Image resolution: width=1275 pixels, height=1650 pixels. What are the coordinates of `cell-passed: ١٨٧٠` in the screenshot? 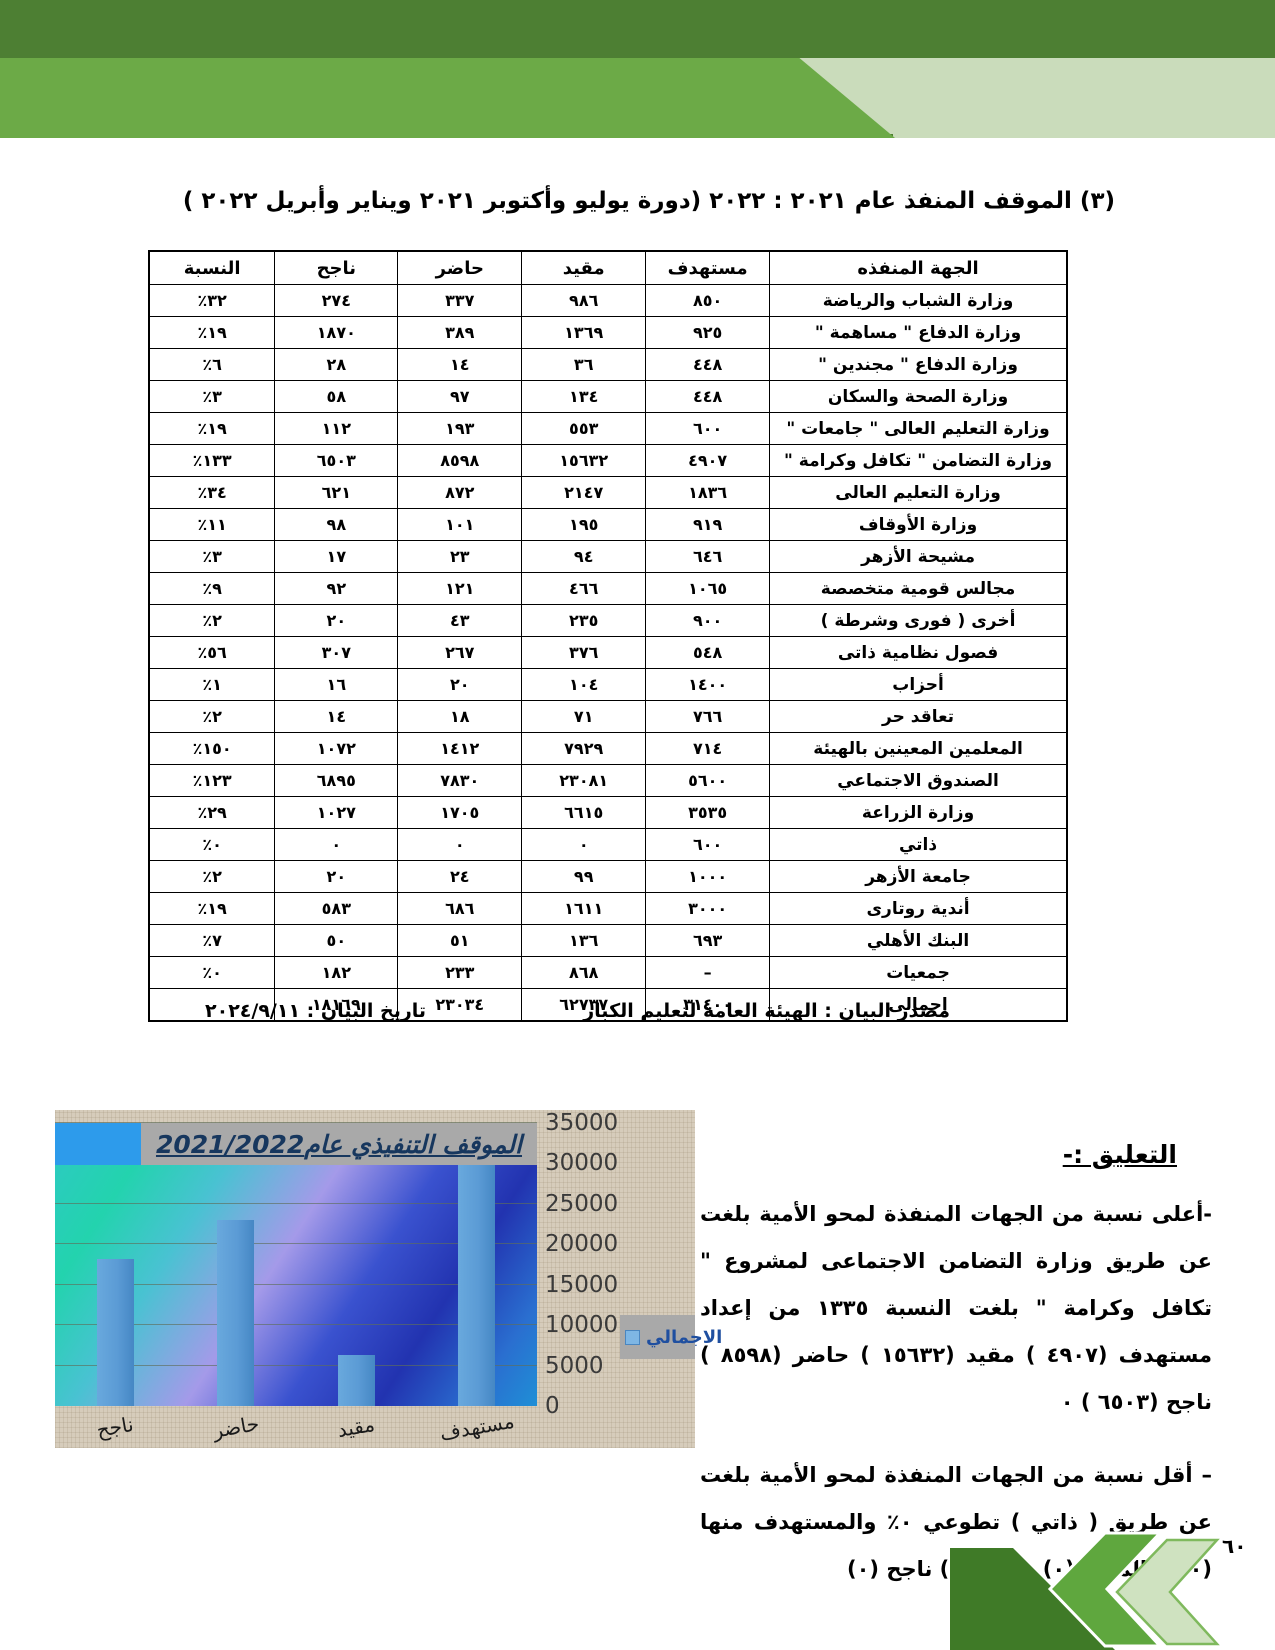 It's located at (336, 332).